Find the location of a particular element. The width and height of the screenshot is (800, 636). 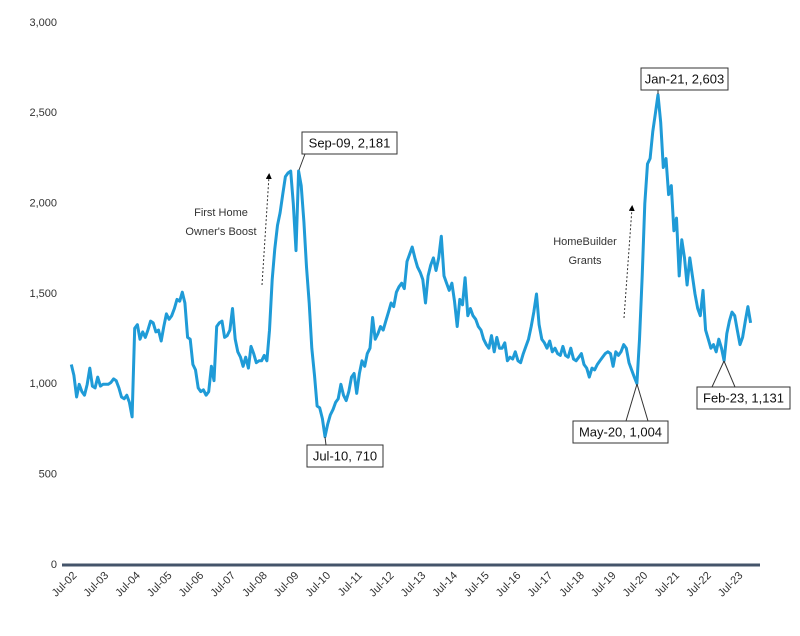

x-tick-label: Jul-15 is located at coordinates (477, 585).